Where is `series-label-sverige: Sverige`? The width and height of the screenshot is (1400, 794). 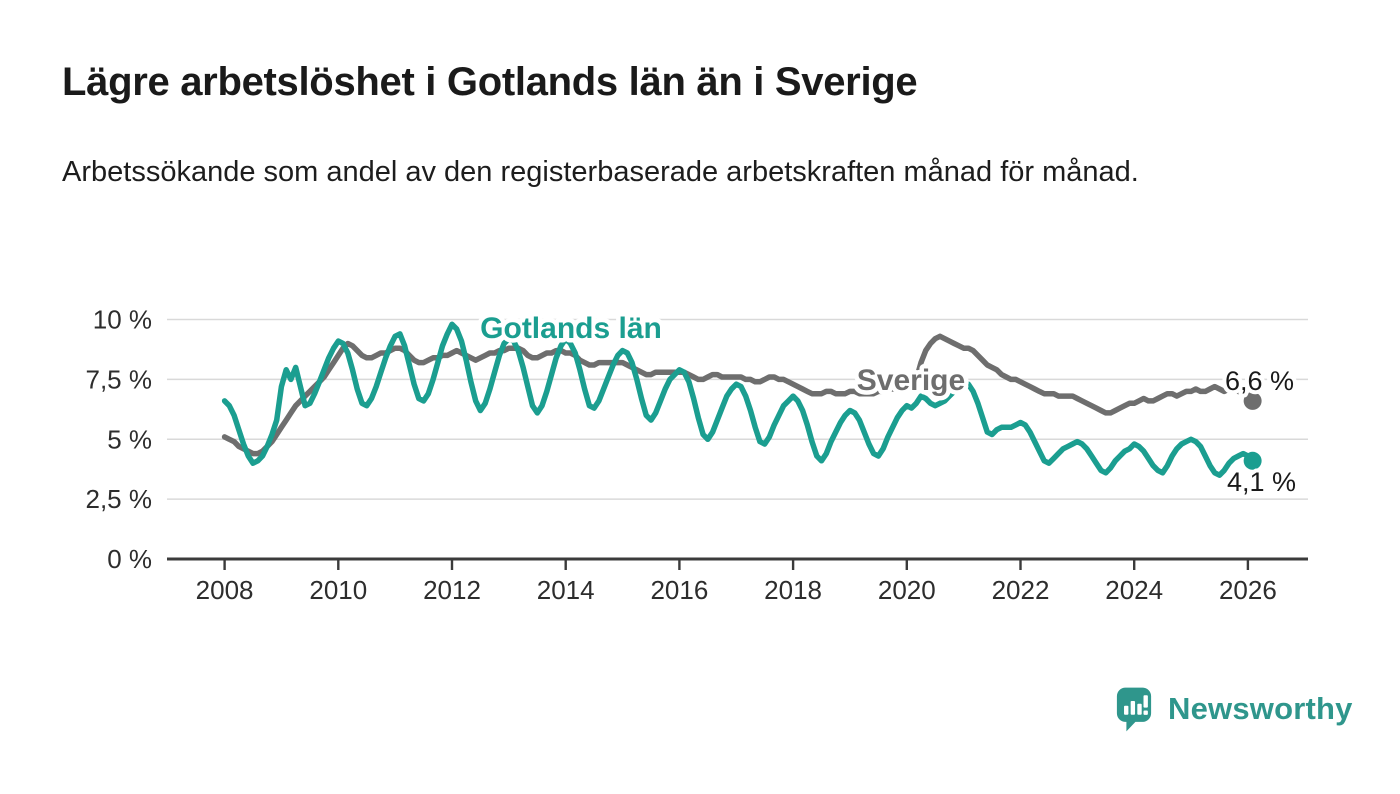
series-label-sverige: Sverige is located at coordinates (911, 380).